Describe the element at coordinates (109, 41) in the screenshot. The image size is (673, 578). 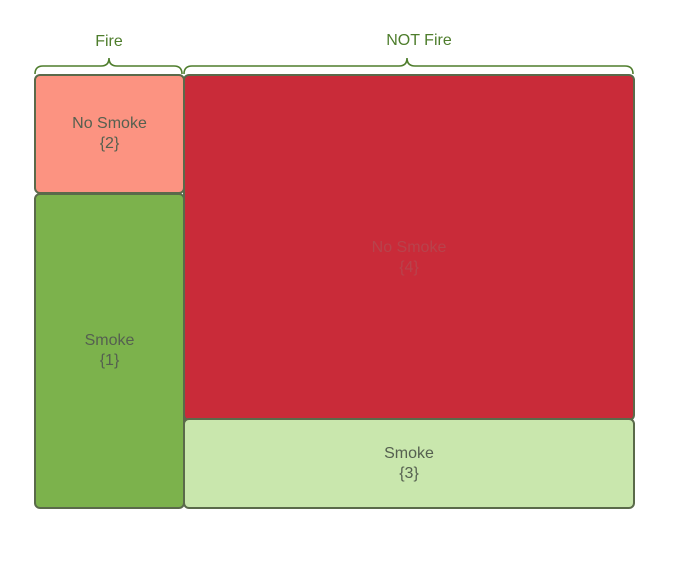
I see `fire-group-label: Fire` at that location.